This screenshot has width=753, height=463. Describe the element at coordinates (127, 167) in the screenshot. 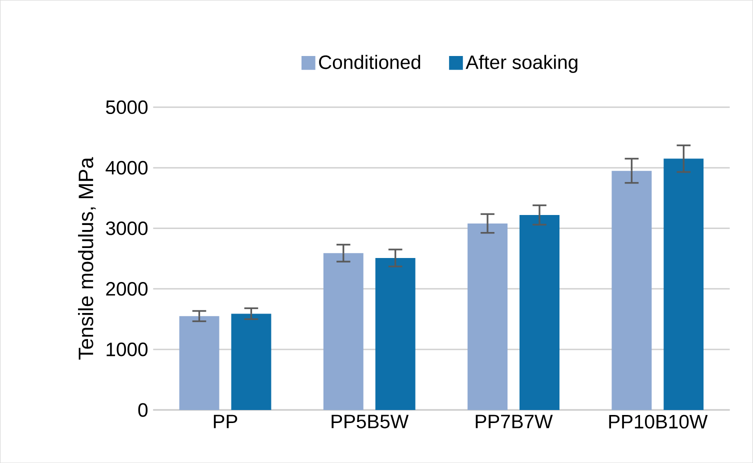

I see `y-tick-label: 4000` at that location.